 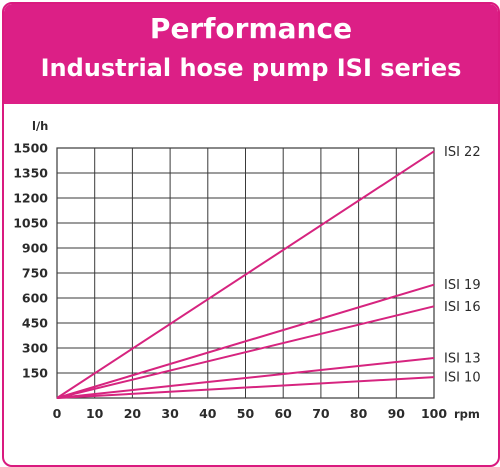 I want to click on x-tick-label: 10, so click(x=95, y=413).